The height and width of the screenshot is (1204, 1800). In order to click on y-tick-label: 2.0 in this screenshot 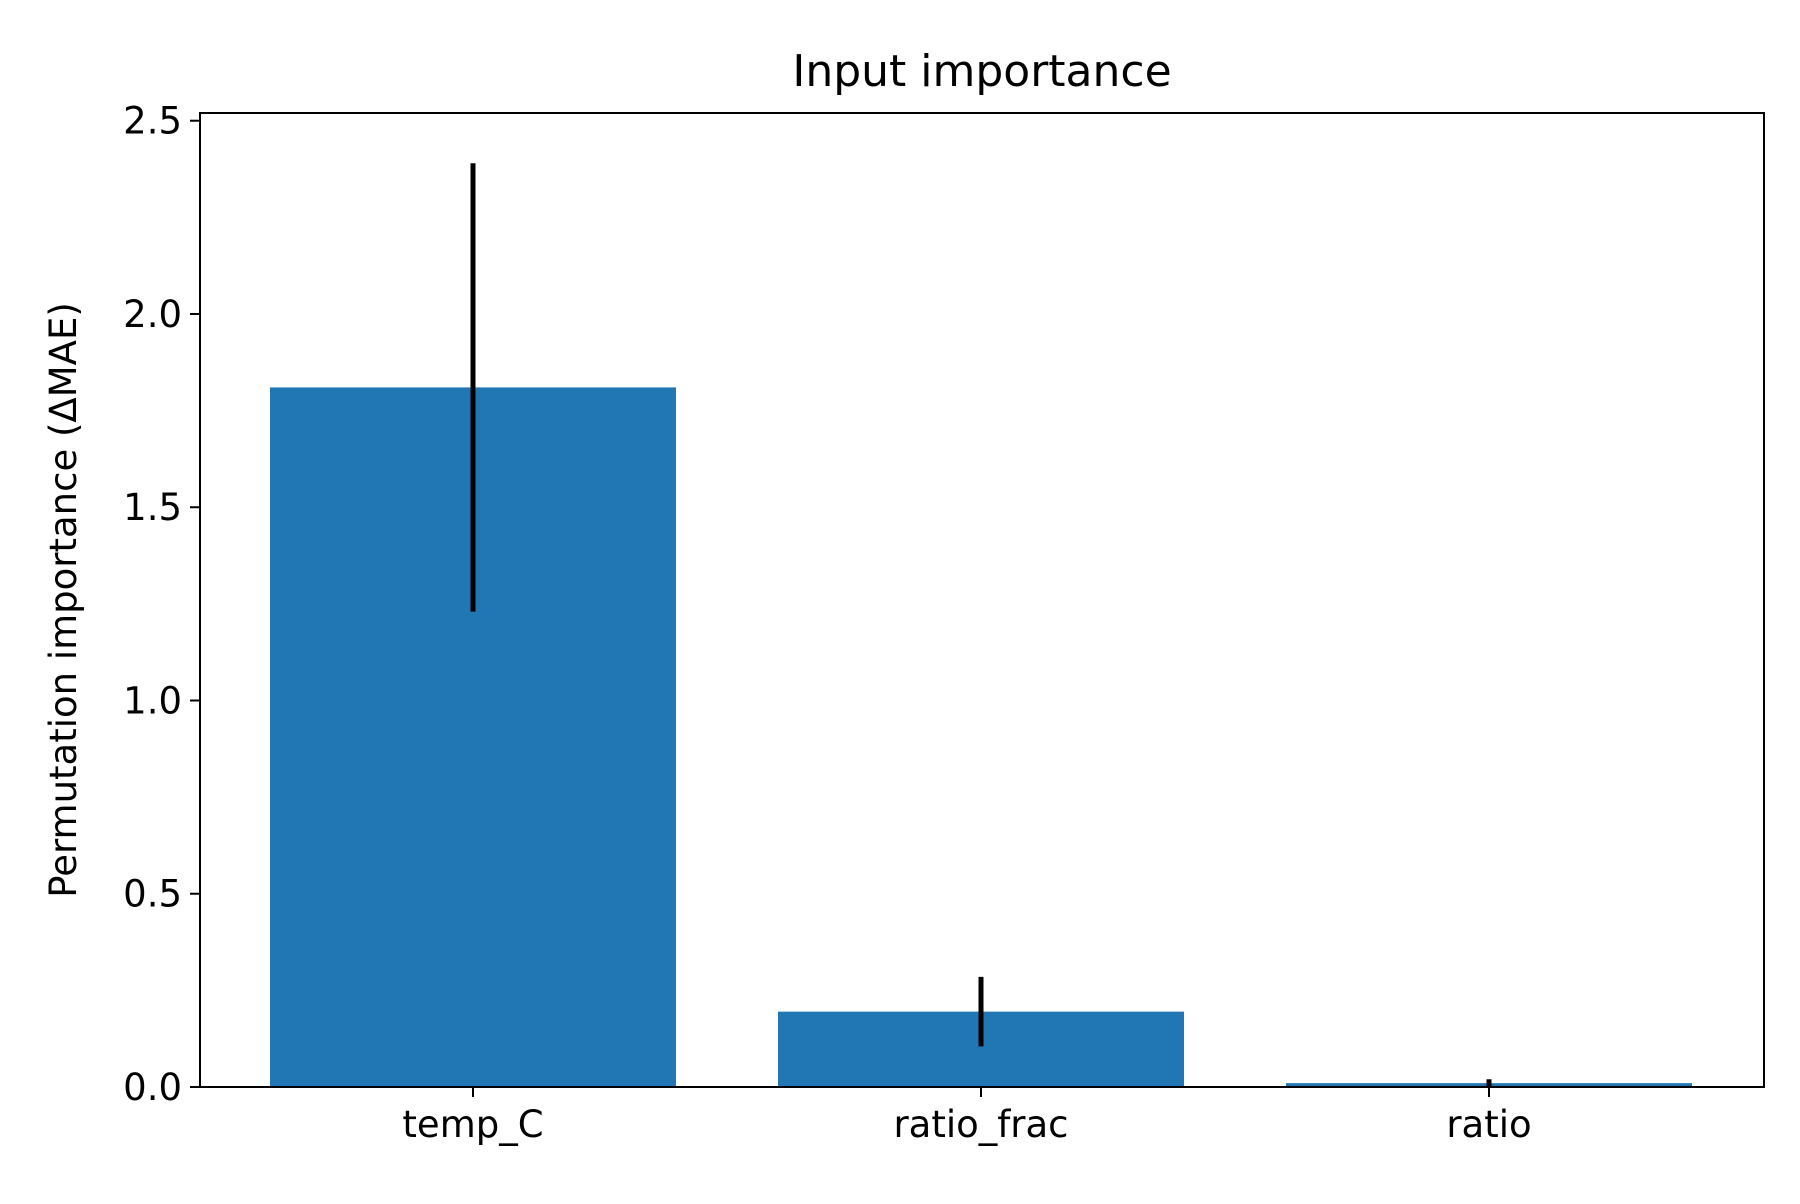, I will do `click(152, 314)`.